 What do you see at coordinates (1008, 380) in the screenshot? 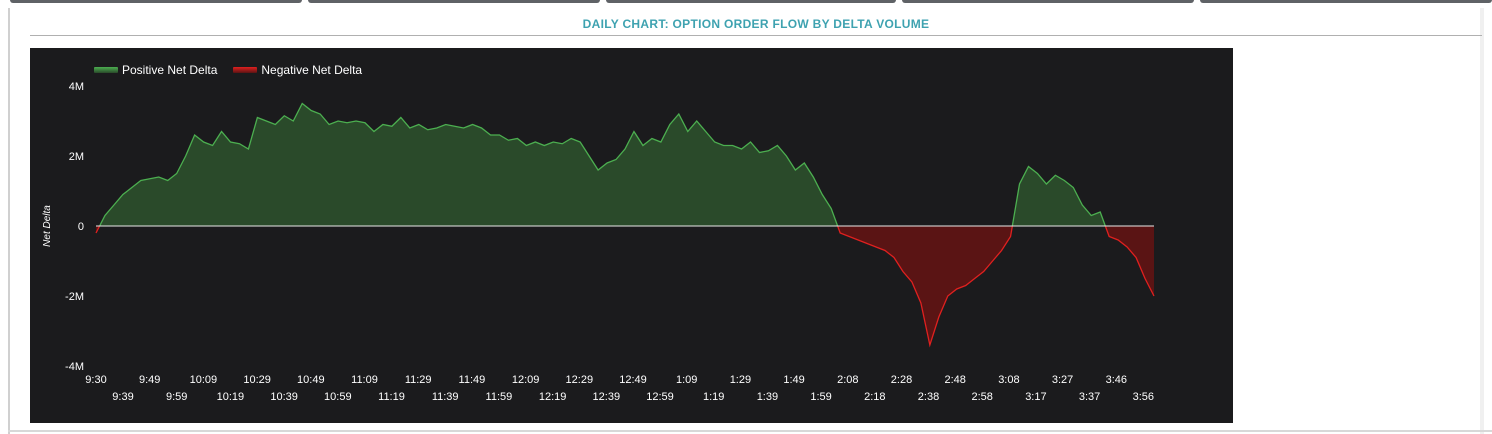
I see `x-tick-label: 3:08` at bounding box center [1008, 380].